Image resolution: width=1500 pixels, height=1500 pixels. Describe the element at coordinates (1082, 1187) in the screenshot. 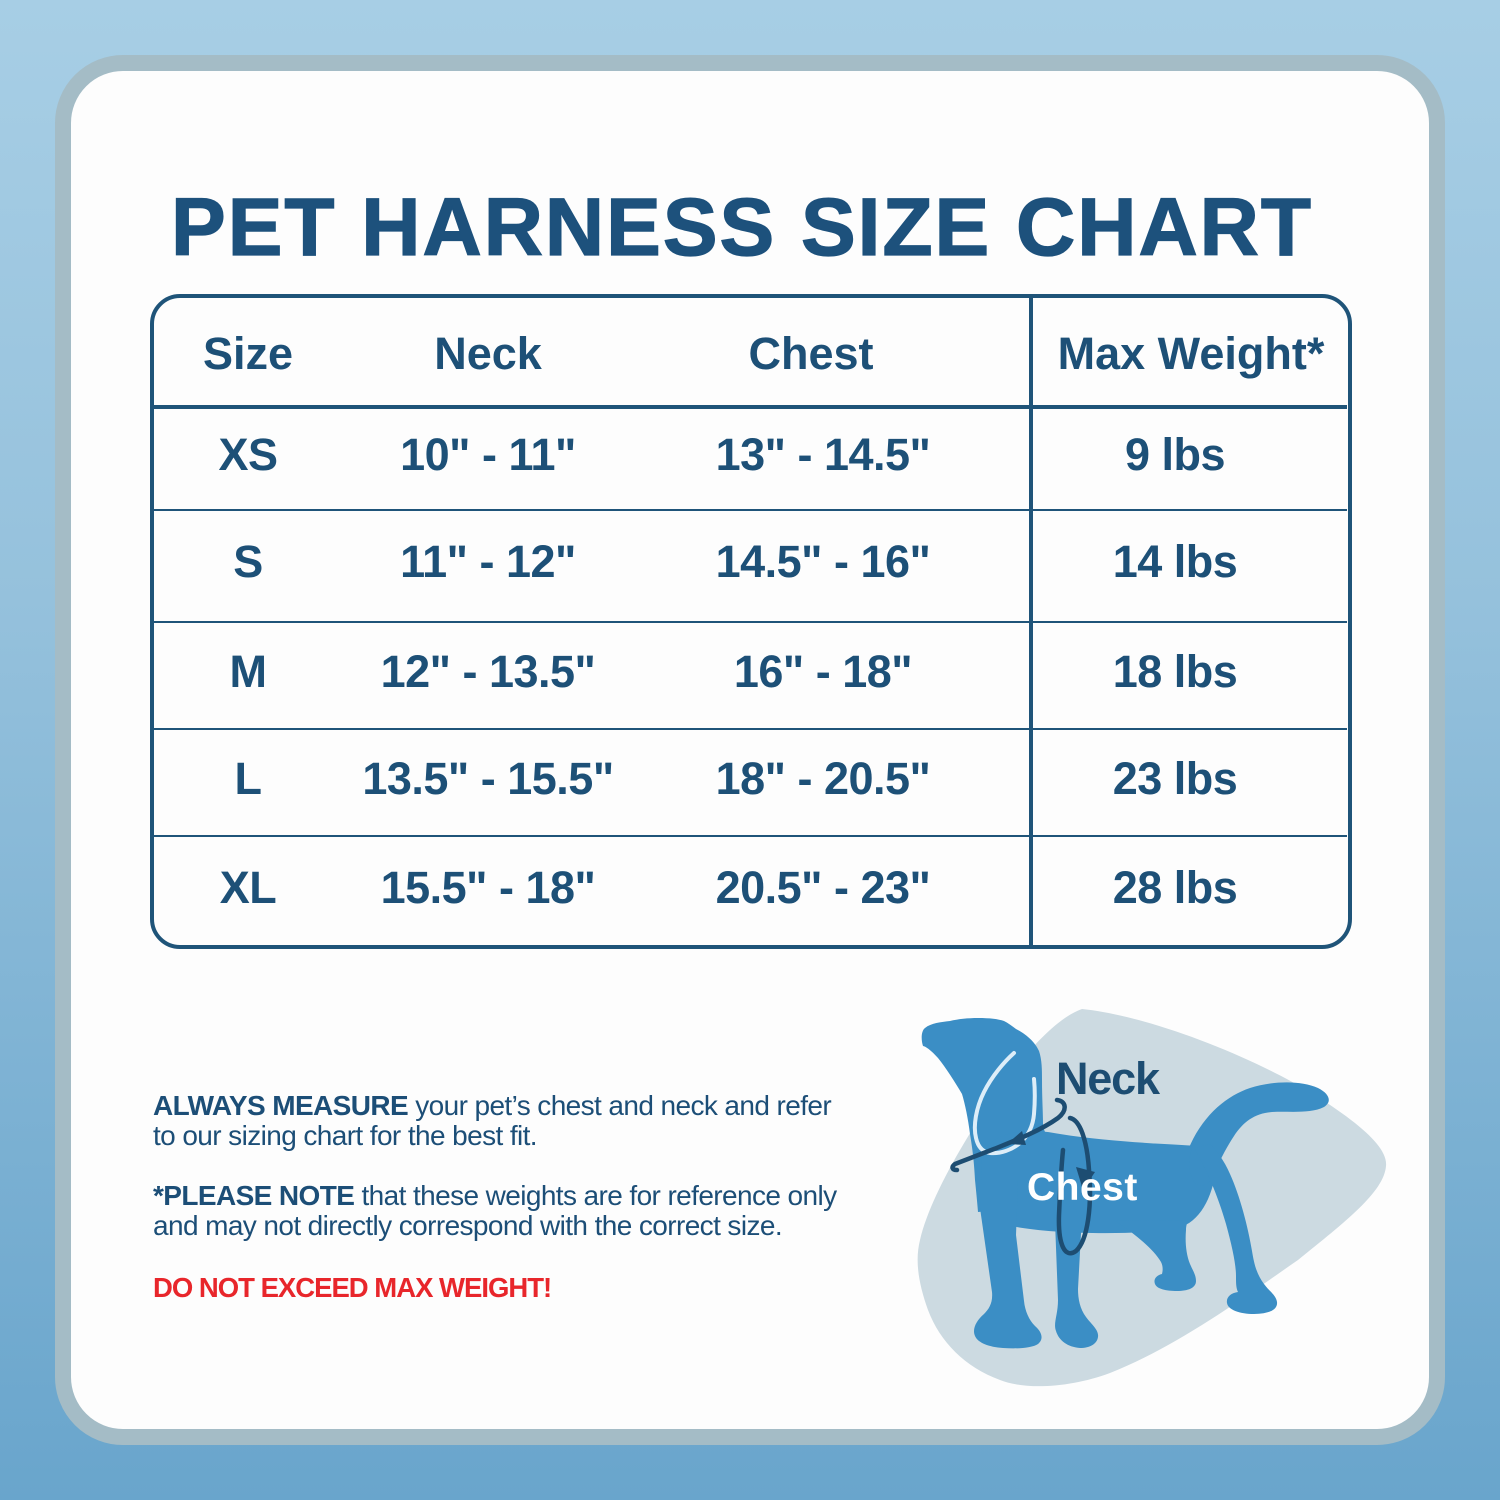

I see `svg-text: Chest` at that location.